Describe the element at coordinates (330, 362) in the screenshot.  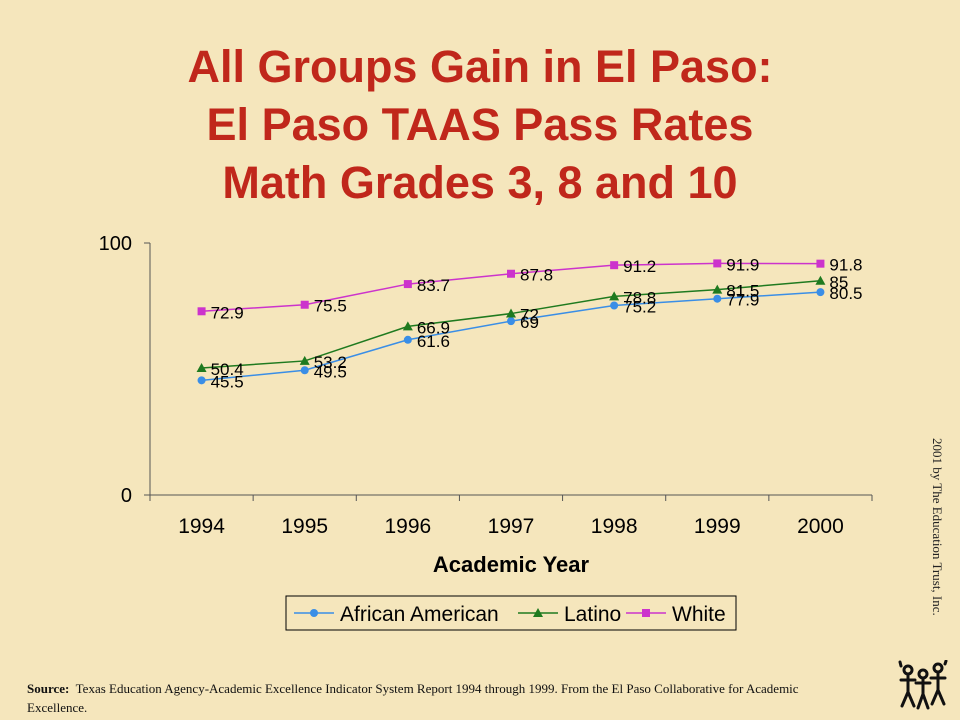
I see `data-label: 53.2` at that location.